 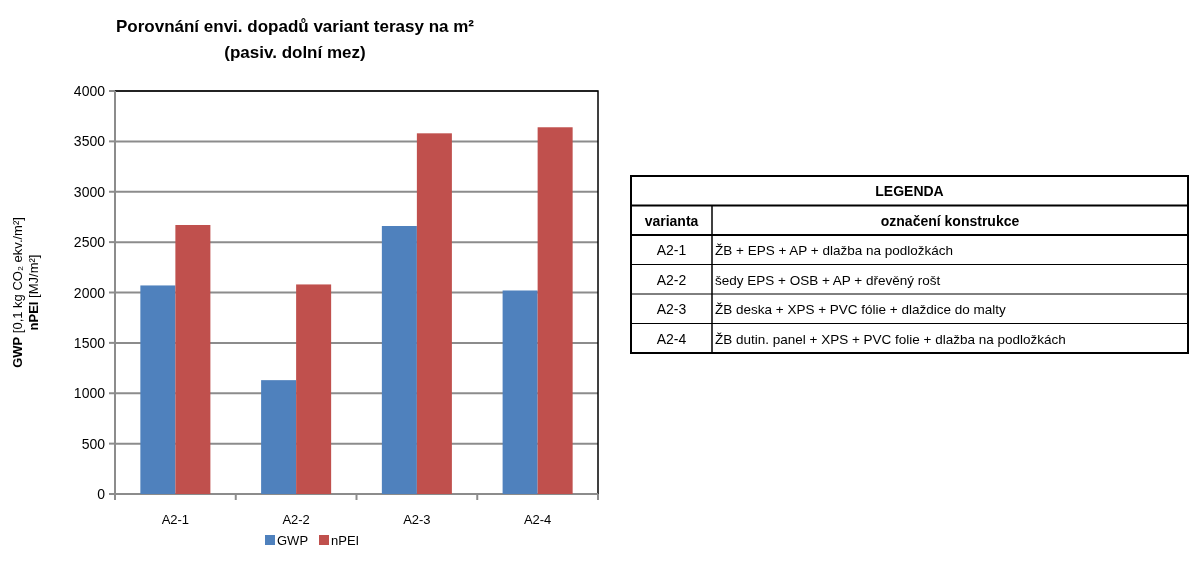 I want to click on y-tick-label: 3000, so click(x=89, y=191).